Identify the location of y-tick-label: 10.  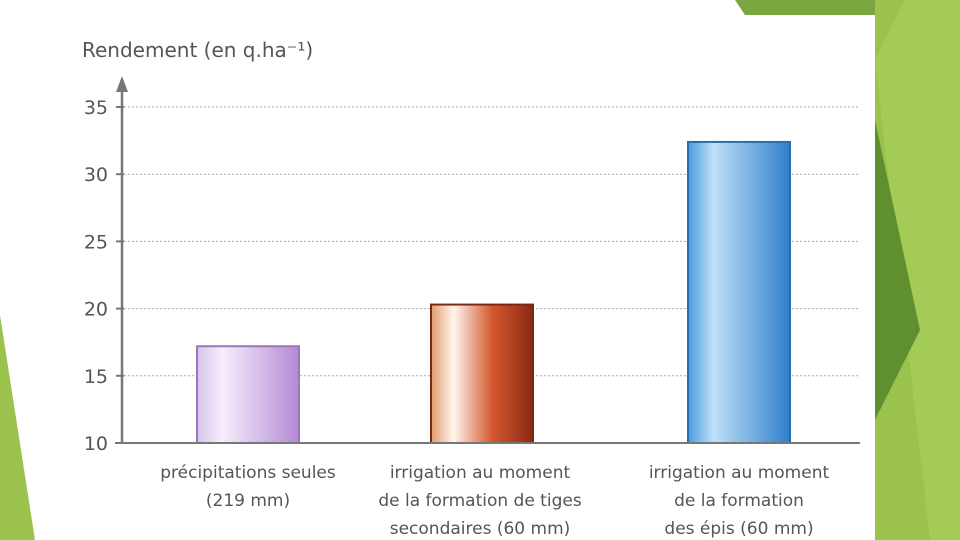
(96, 444).